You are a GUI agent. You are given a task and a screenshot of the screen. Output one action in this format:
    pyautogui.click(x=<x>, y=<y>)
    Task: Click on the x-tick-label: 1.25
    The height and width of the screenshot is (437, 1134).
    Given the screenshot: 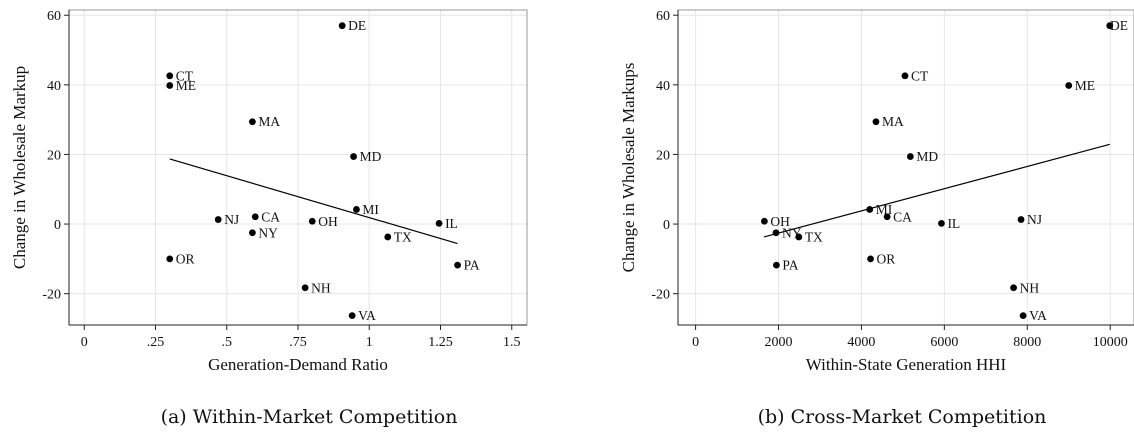 What is the action you would take?
    pyautogui.click(x=440, y=342)
    